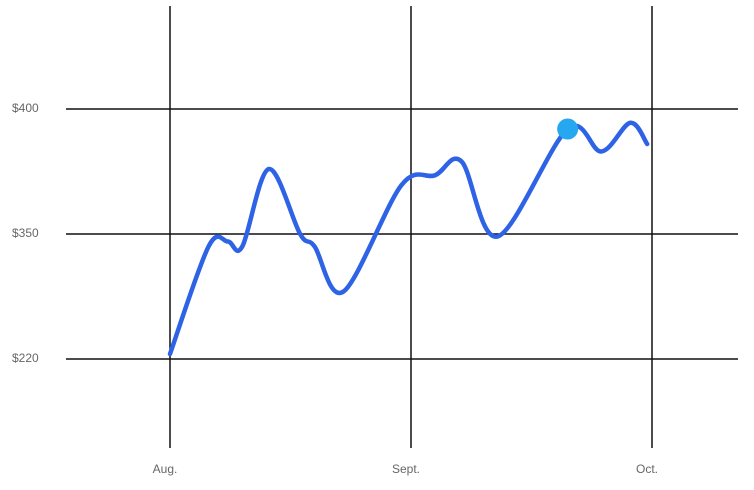 Image resolution: width=754 pixels, height=490 pixels. What do you see at coordinates (568, 129) in the screenshot?
I see `highlight-point` at bounding box center [568, 129].